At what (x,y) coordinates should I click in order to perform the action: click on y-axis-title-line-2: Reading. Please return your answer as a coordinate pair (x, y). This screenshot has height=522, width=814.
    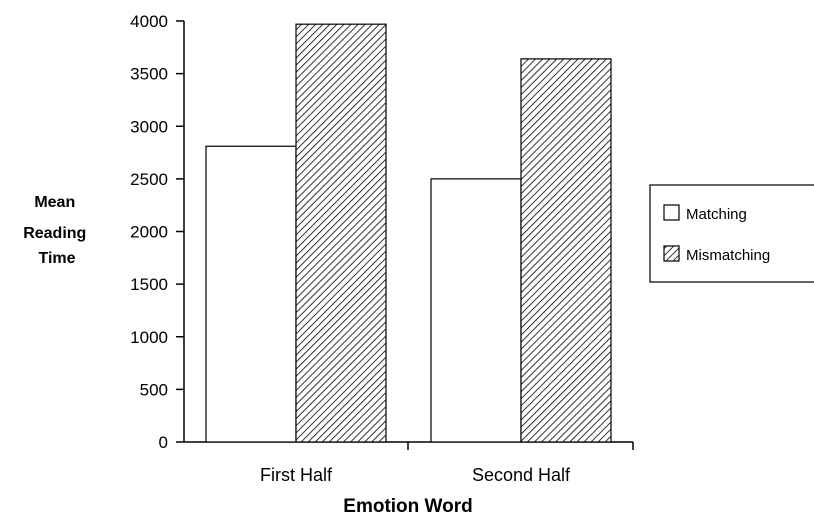
    Looking at the image, I should click on (54, 233).